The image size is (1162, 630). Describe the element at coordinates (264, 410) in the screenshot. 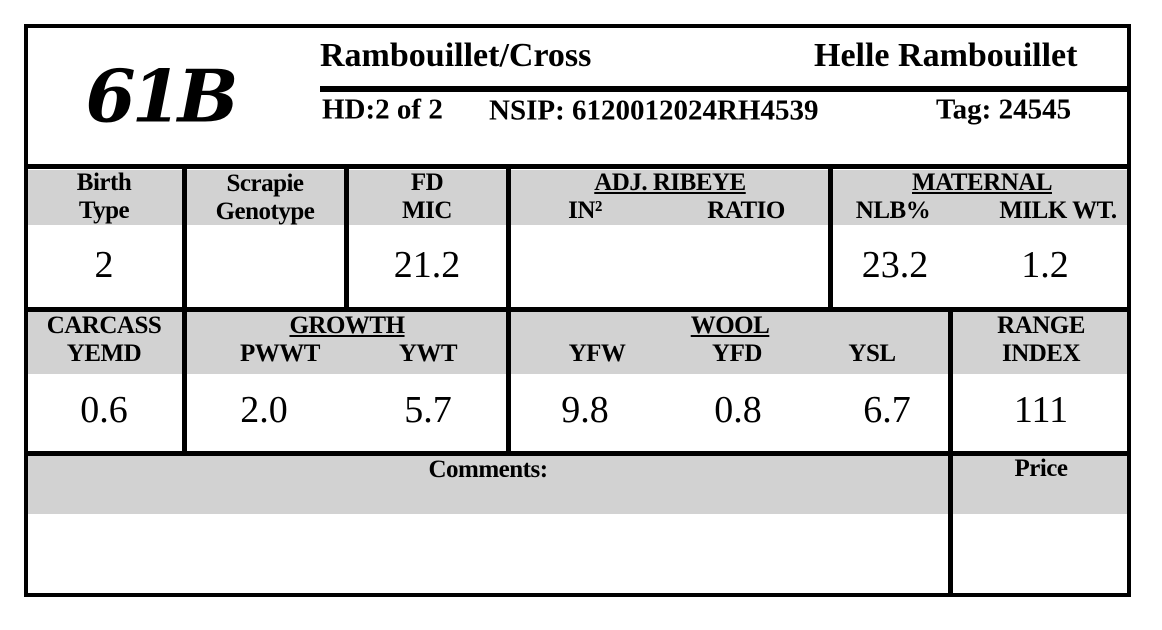

I see `value: 2.0` at that location.